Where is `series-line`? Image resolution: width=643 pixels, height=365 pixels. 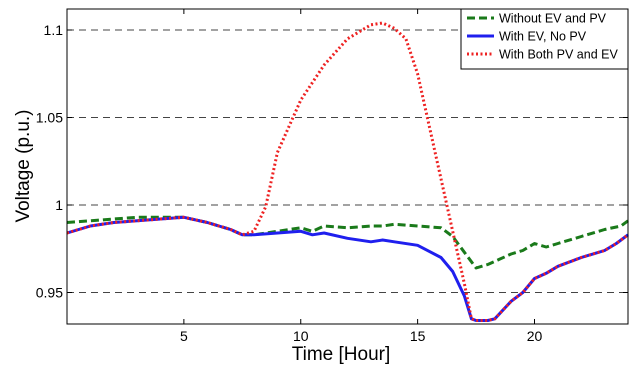
series-line is located at coordinates (347, 242).